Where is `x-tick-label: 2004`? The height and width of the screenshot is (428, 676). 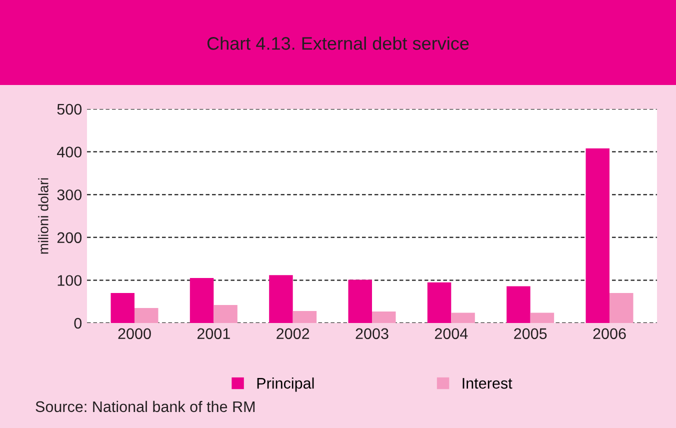 x-tick-label: 2004 is located at coordinates (451, 334).